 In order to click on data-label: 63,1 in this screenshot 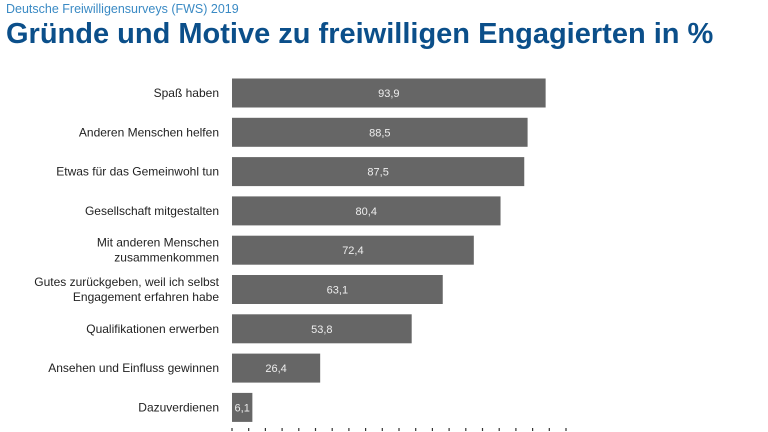, I will do `click(337, 291)`.